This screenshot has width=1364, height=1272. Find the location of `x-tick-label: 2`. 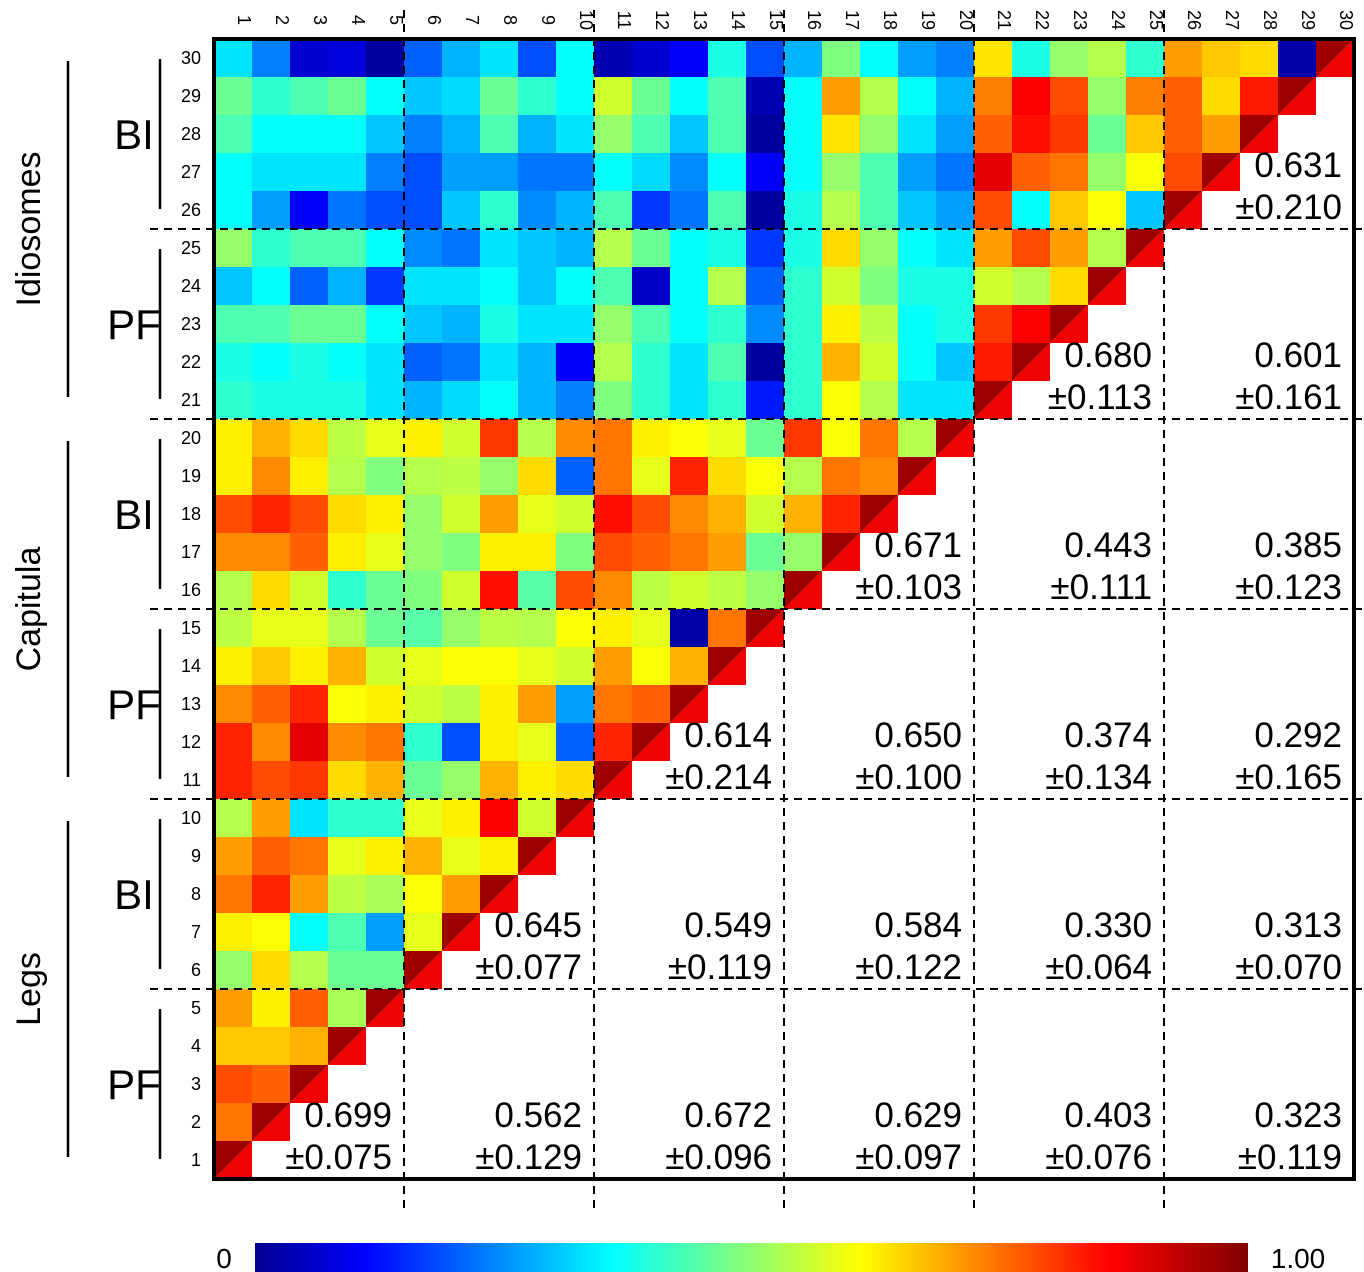

x-tick-label: 2 is located at coordinates (282, 20).